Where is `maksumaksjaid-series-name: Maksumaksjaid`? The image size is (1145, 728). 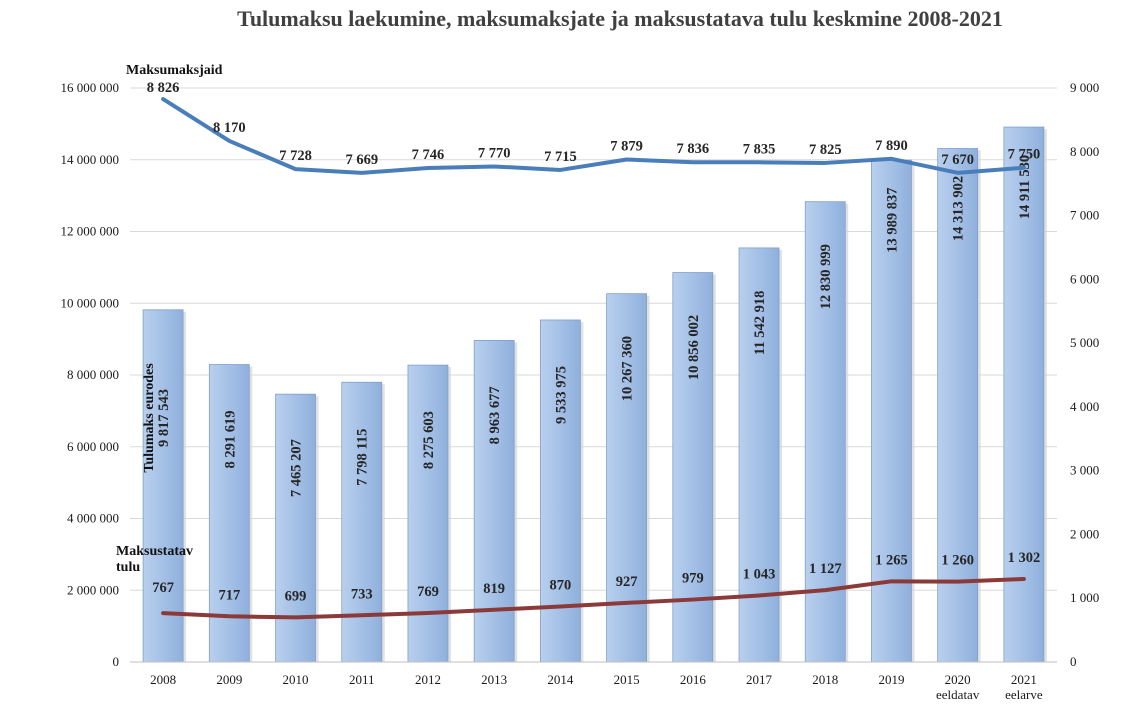
maksumaksjaid-series-name: Maksumaksjaid is located at coordinates (174, 70).